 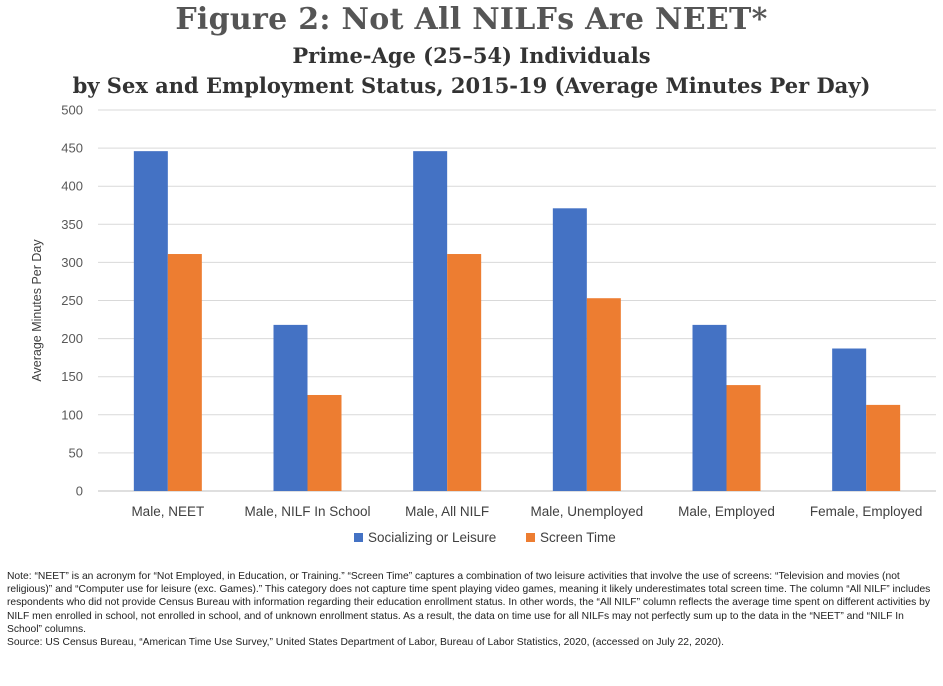 What do you see at coordinates (307, 511) in the screenshot?
I see `x-category-label: Male, NILF In School` at bounding box center [307, 511].